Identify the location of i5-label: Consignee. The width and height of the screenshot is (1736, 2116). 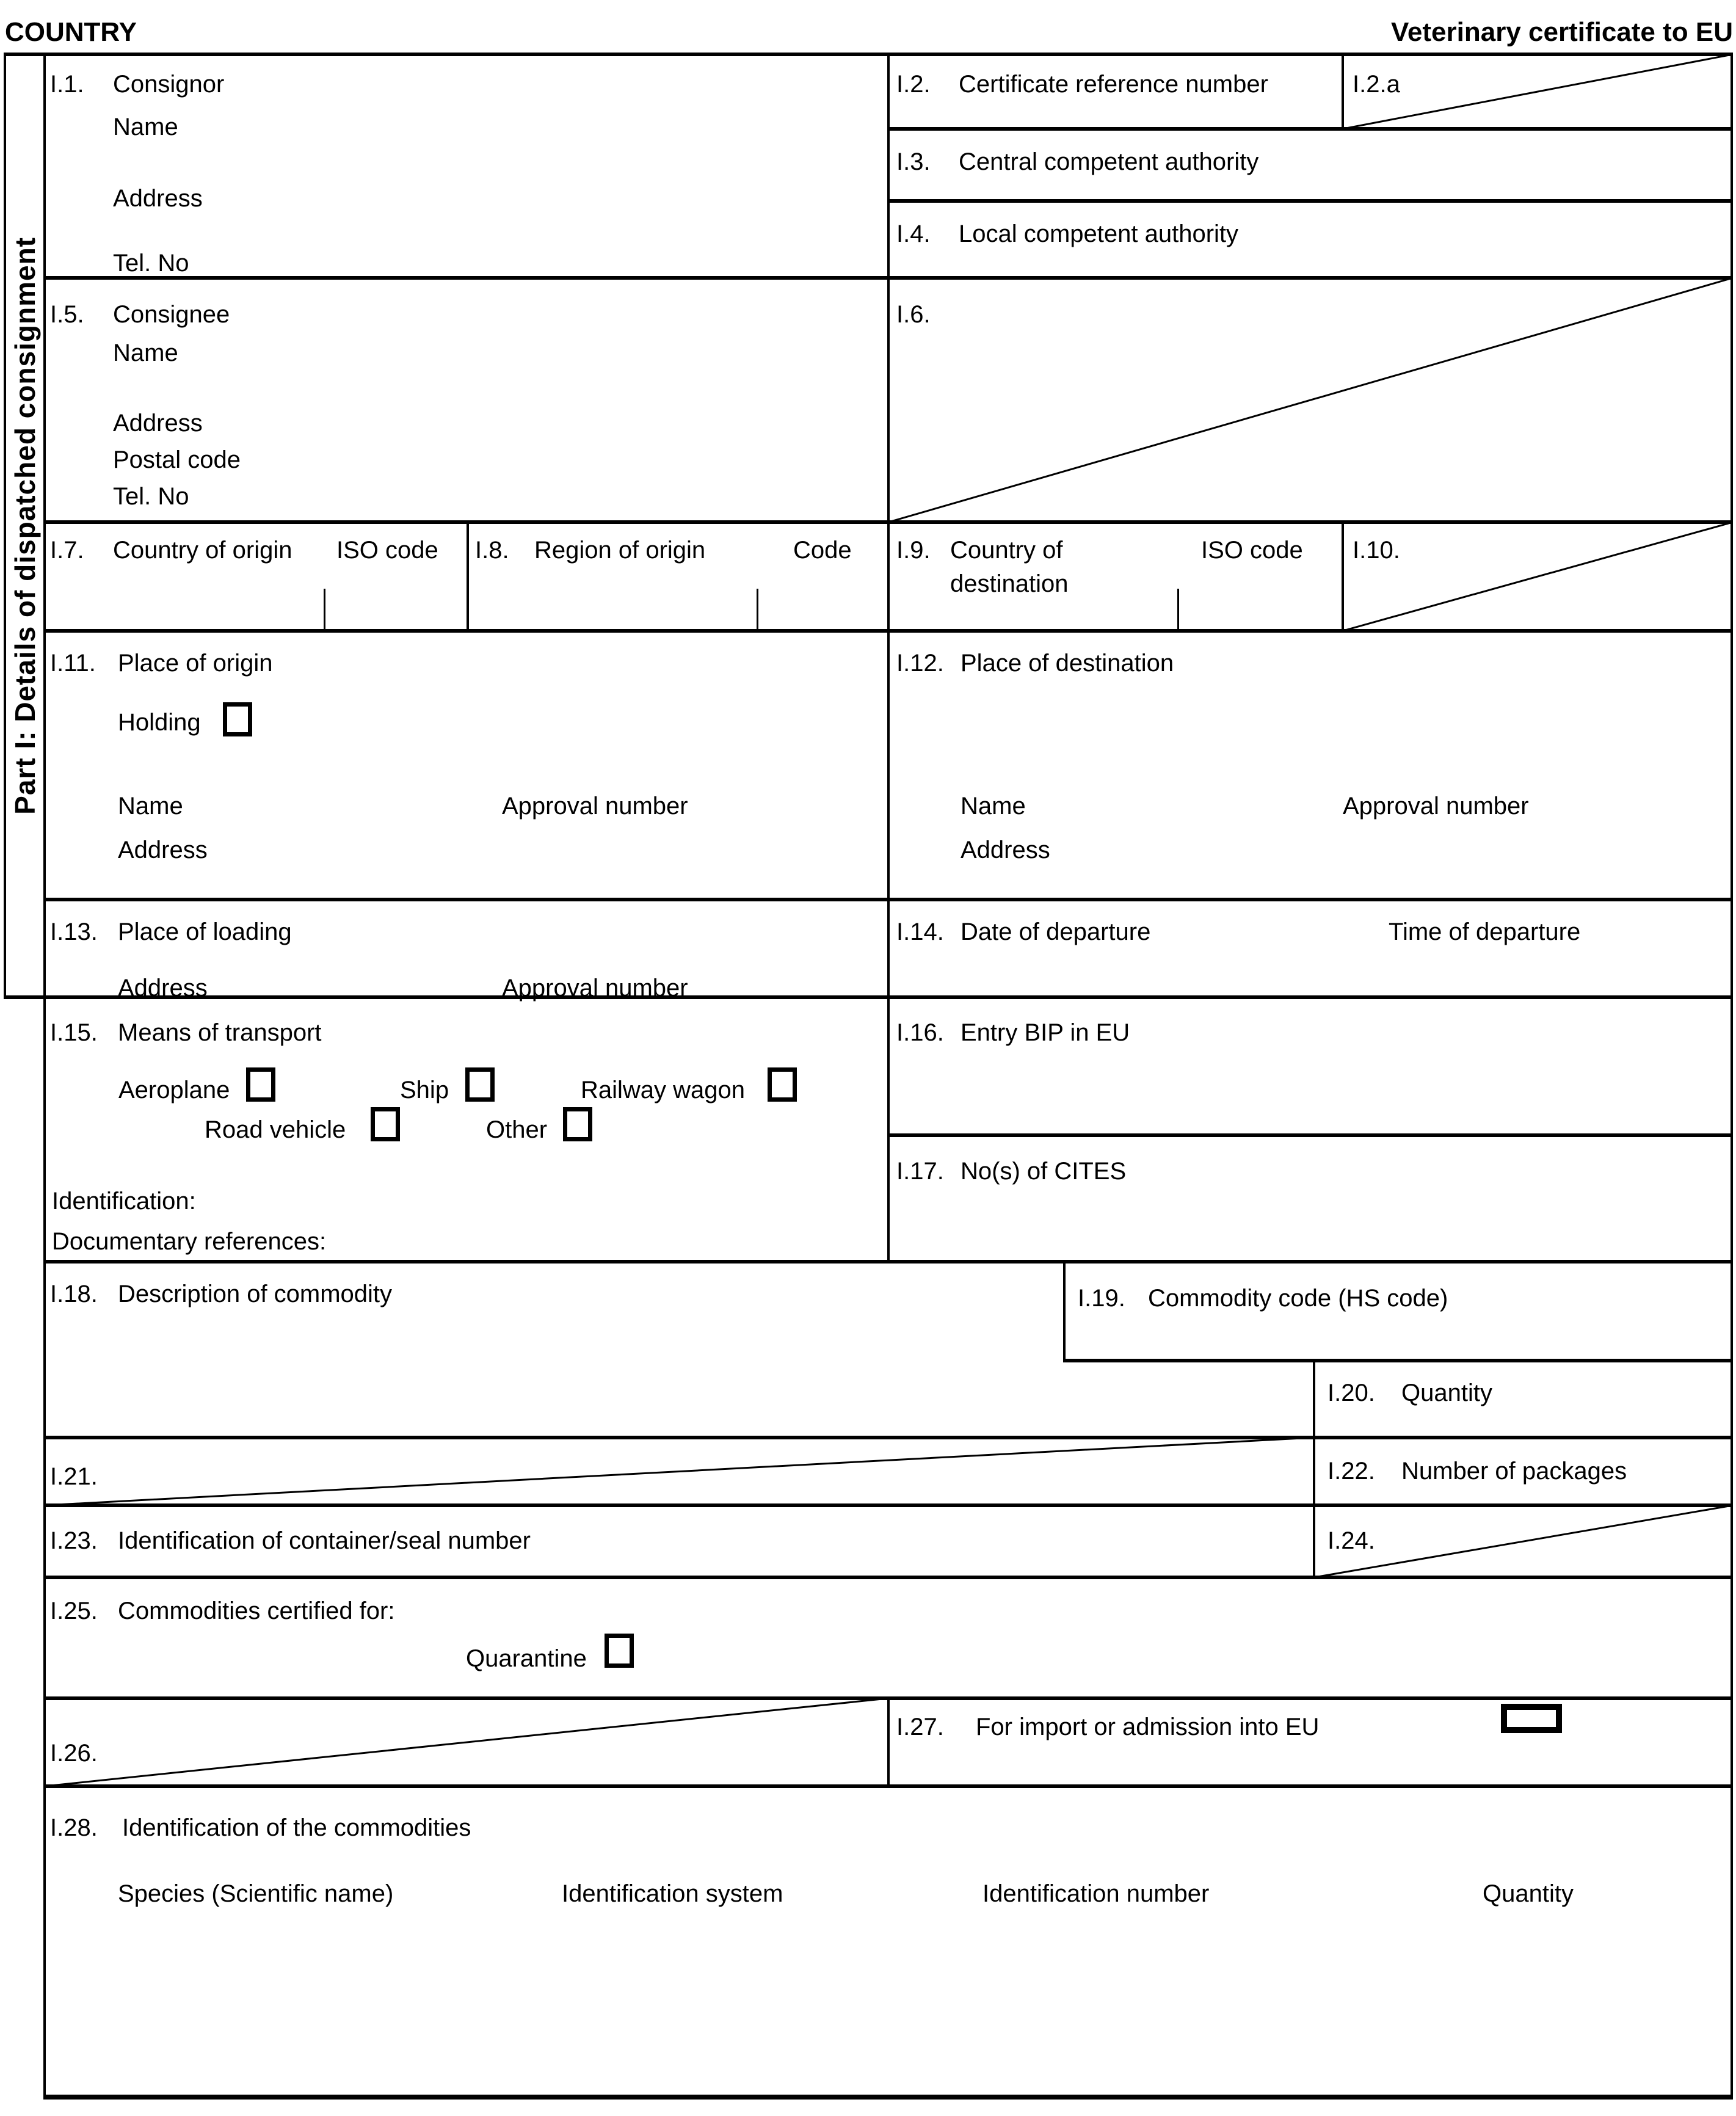
(172, 315).